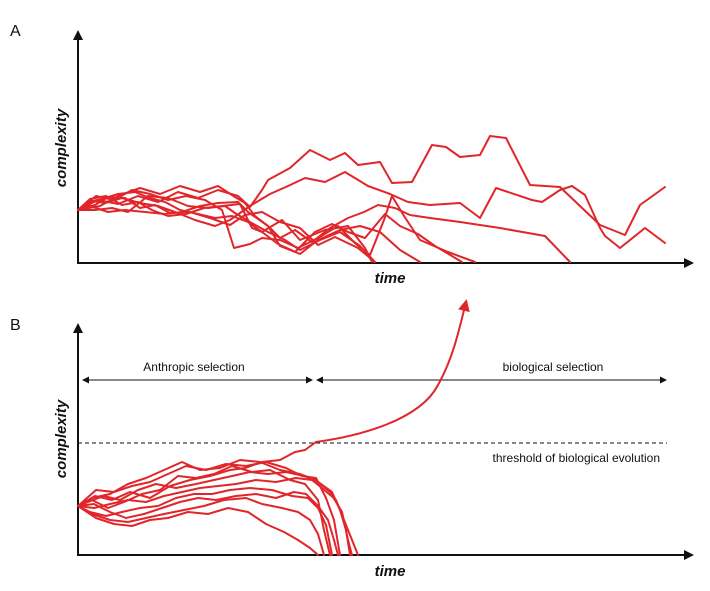 The image size is (710, 591). What do you see at coordinates (193, 367) in the screenshot?
I see `anthropic-selection-label: Anthropic selection` at bounding box center [193, 367].